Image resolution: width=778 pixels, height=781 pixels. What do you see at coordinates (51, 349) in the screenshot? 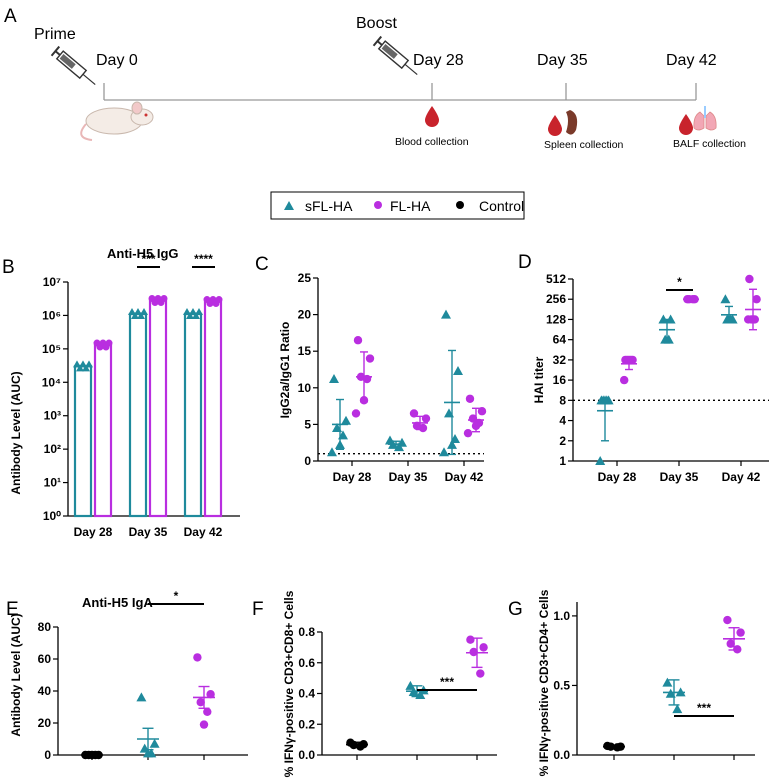
I see `y-tick-label: 10⁵` at bounding box center [51, 349].